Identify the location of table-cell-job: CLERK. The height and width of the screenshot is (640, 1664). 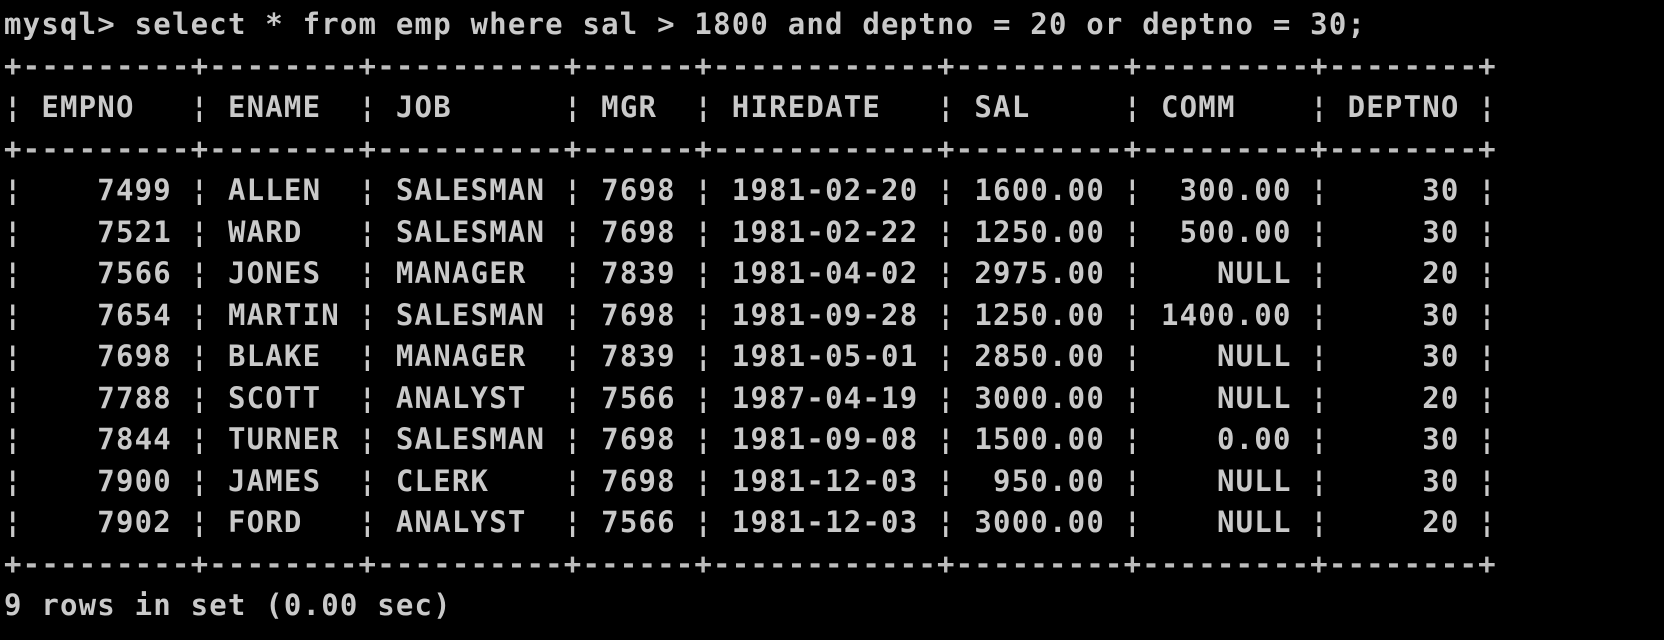
(470, 480).